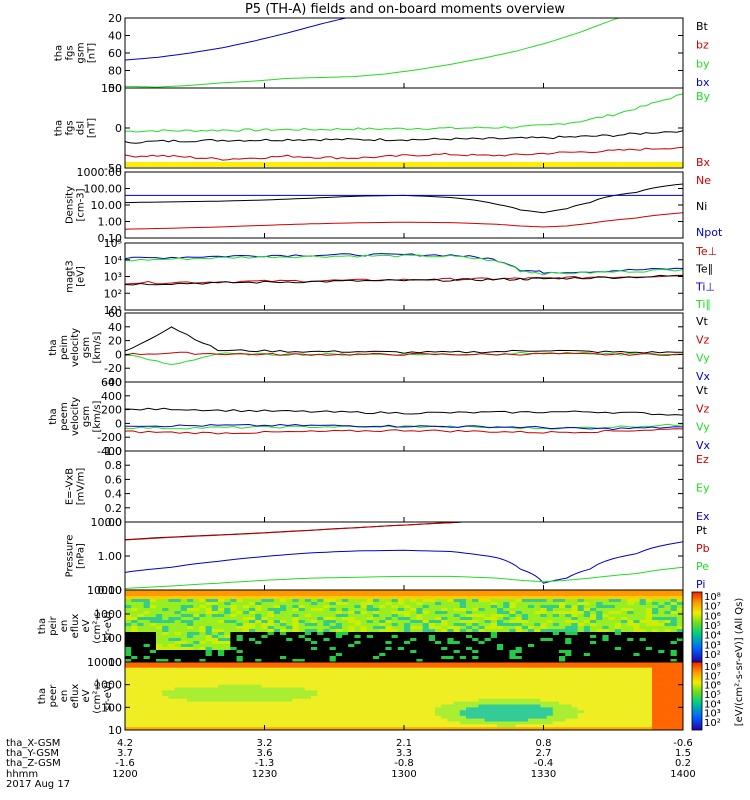  What do you see at coordinates (115, 36) in the screenshot?
I see `ytick-label: 40` at bounding box center [115, 36].